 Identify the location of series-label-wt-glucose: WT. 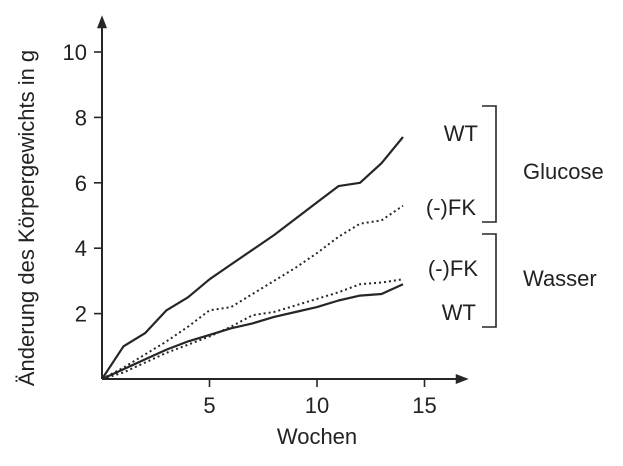
(461, 133).